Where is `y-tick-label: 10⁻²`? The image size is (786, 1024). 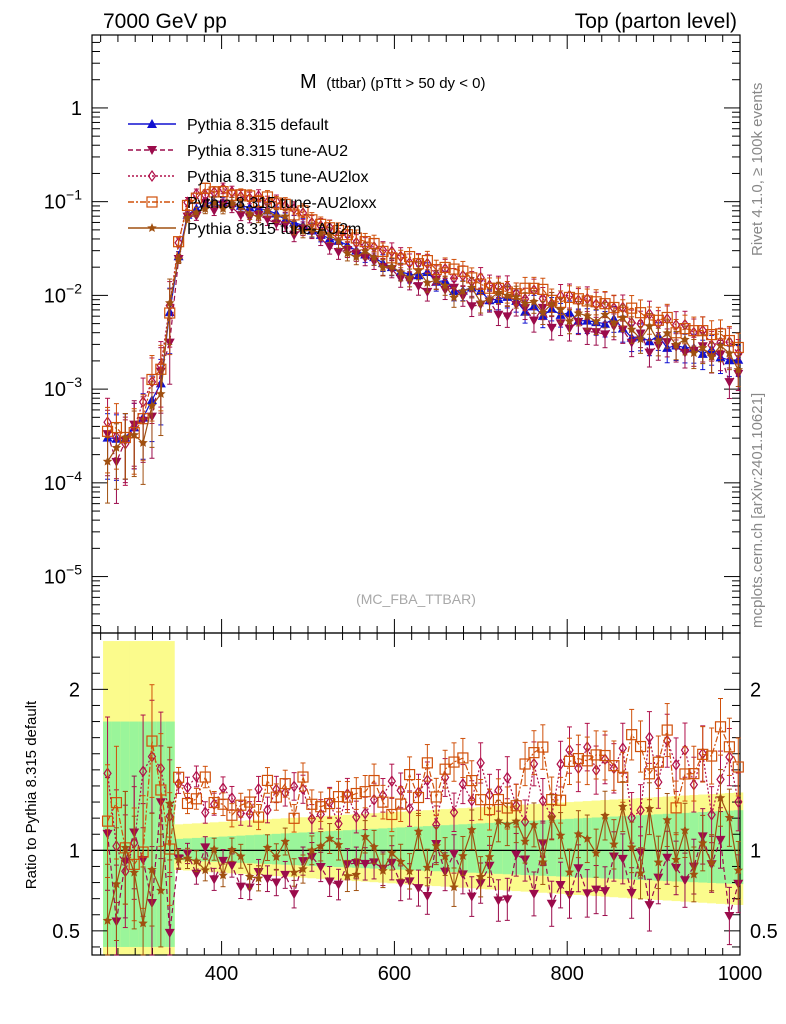
y-tick-label: 10⁻² is located at coordinates (63, 293).